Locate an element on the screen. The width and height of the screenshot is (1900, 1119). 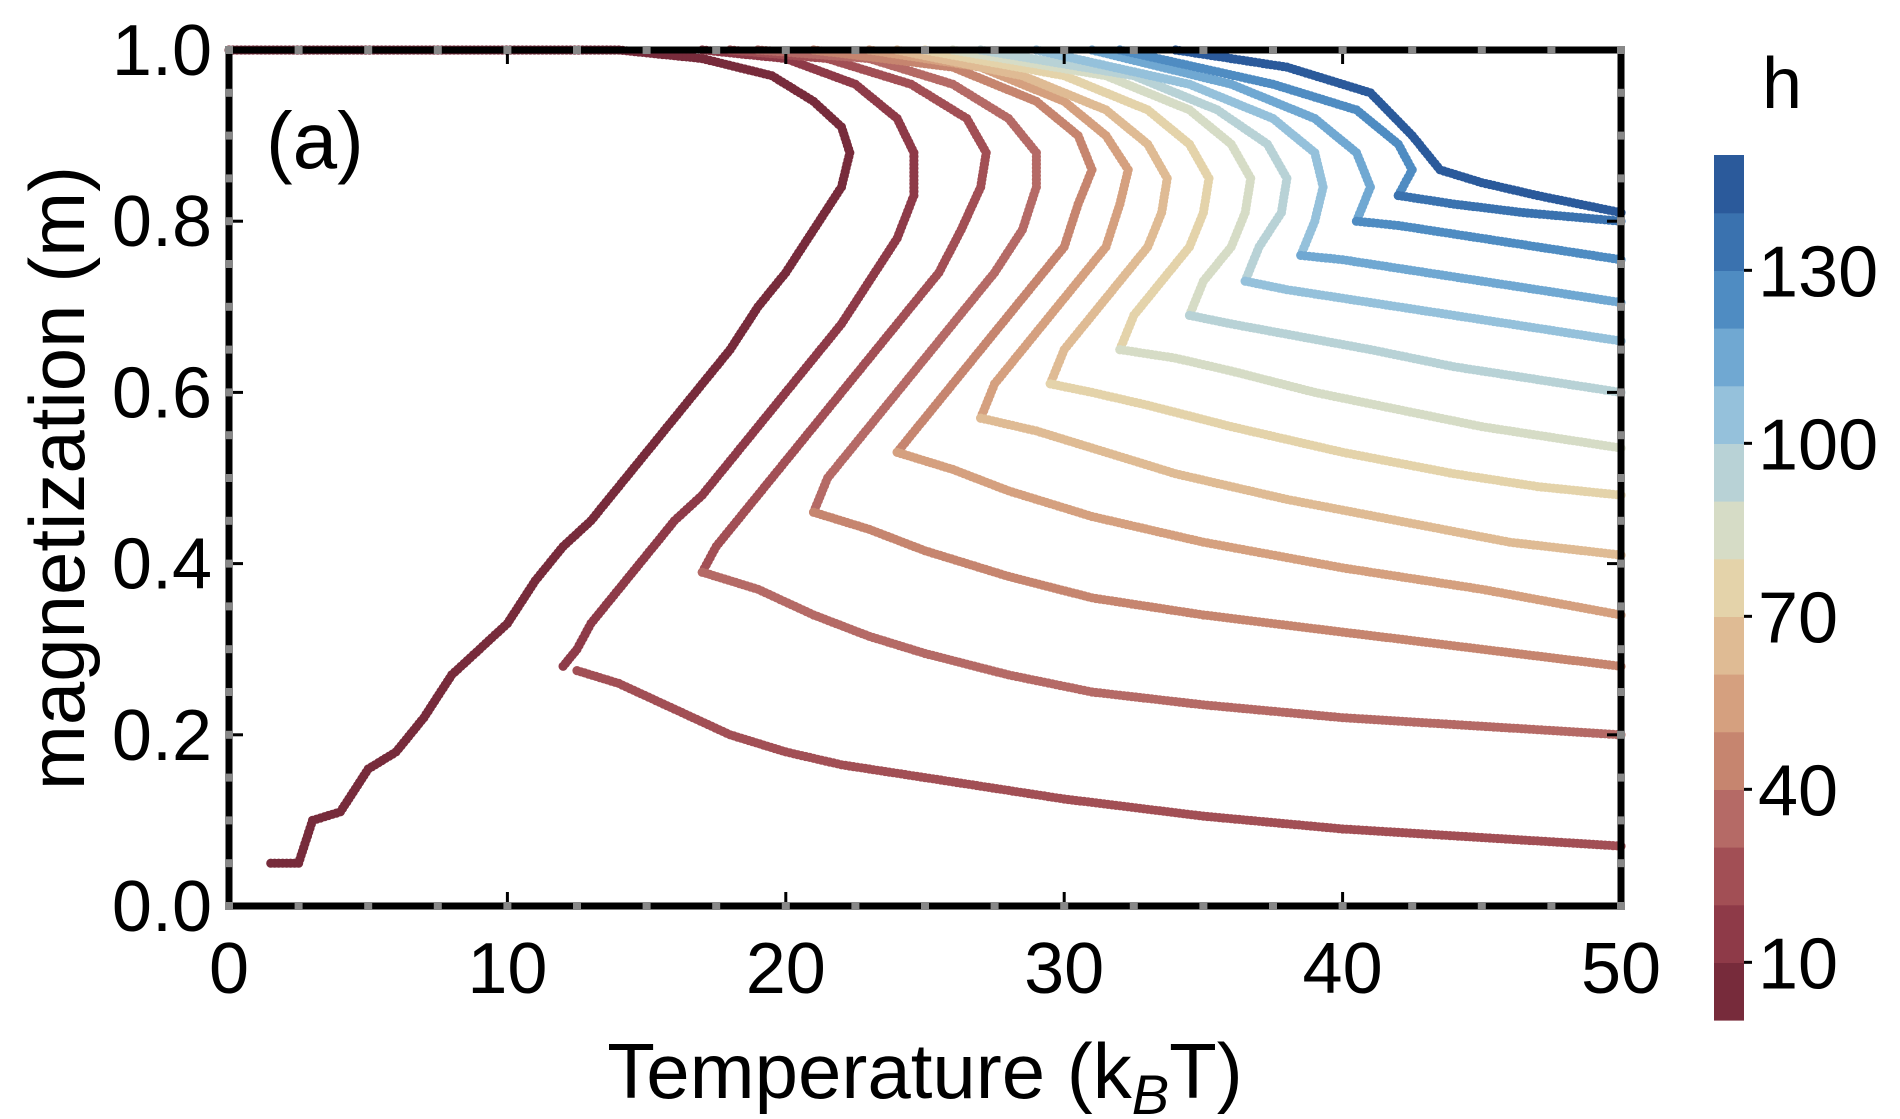
series-h=45b is located at coordinates (1259, 533).